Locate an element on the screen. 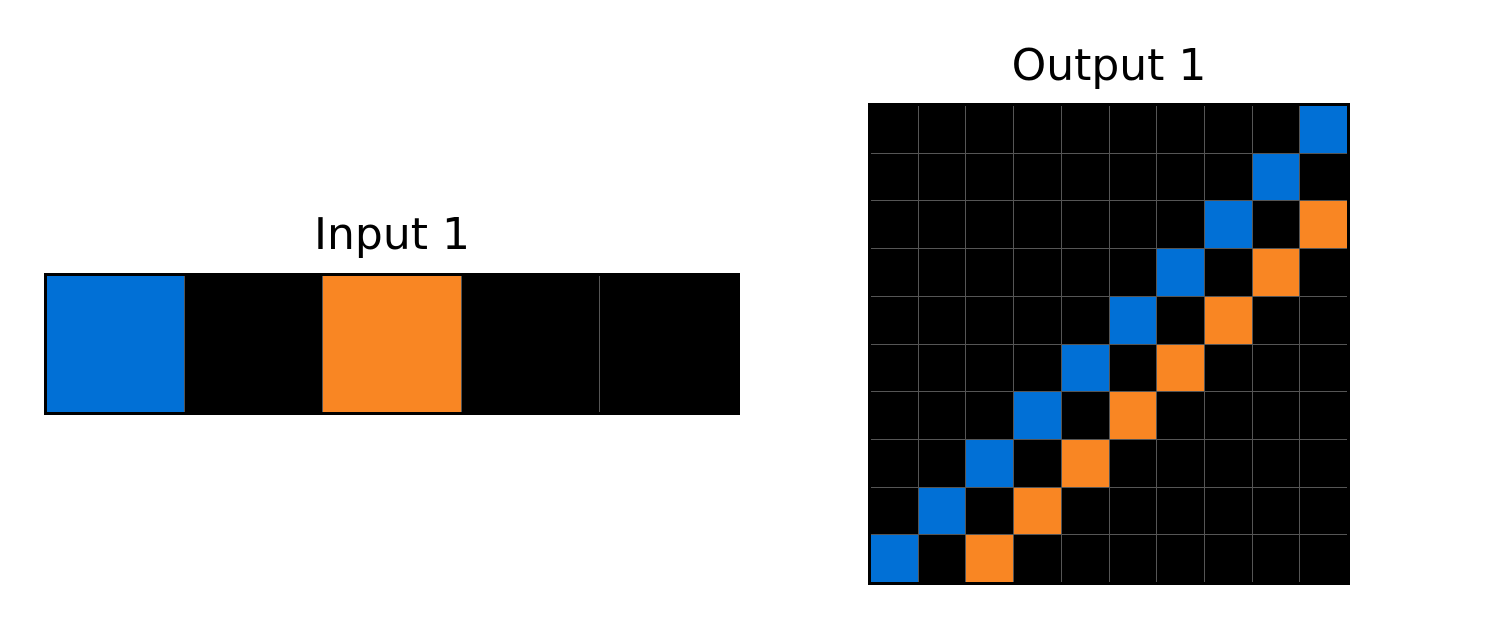 The height and width of the screenshot is (629, 1500). output-cell-r2-c2 is located at coordinates (990, 225).